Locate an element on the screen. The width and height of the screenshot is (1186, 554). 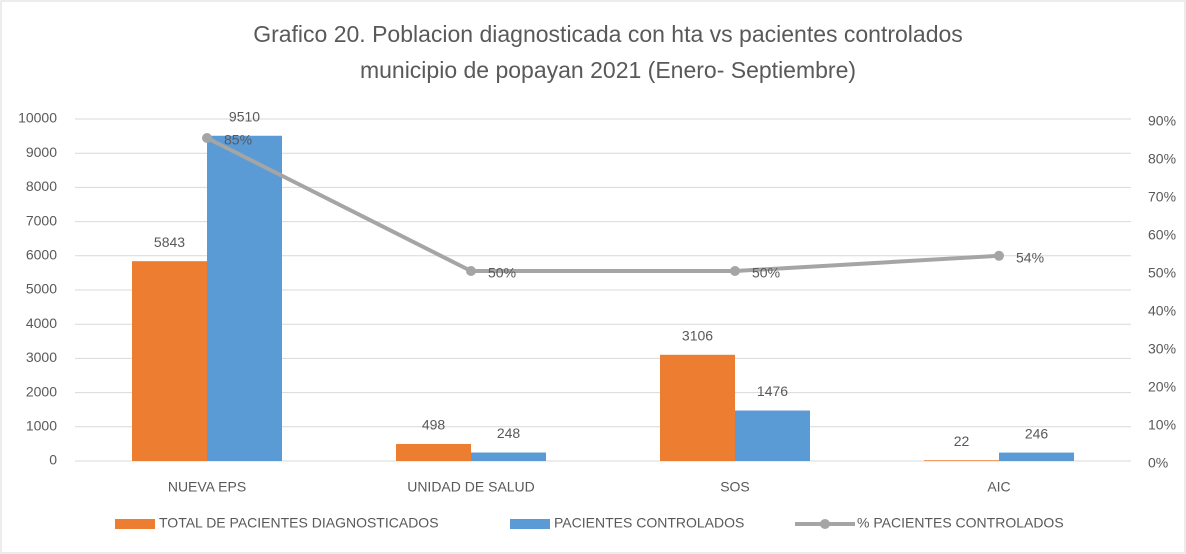
y2-tick-label: 20% is located at coordinates (1162, 387).